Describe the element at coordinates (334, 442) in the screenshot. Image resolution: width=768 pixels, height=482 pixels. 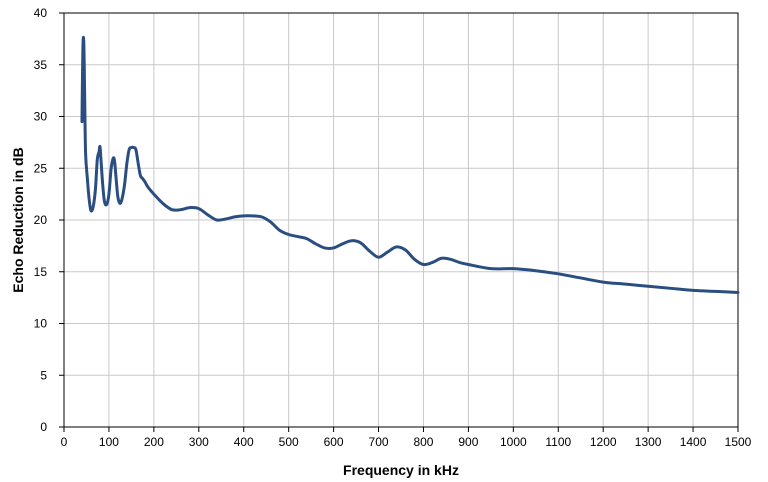
I see `x-tick-label: 600` at that location.